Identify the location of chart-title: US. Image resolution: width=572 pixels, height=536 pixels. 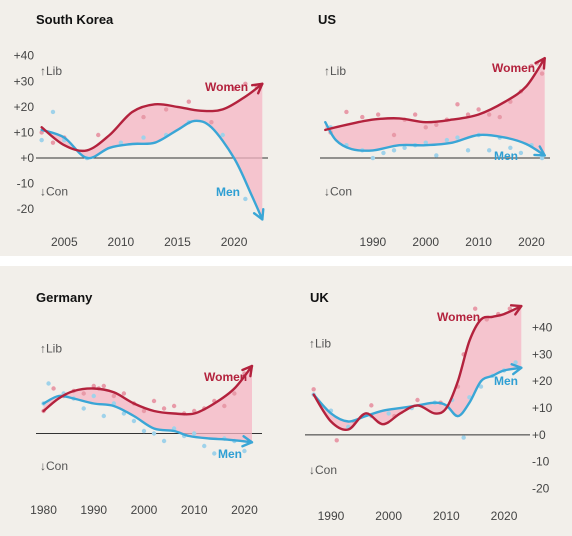
(327, 19).